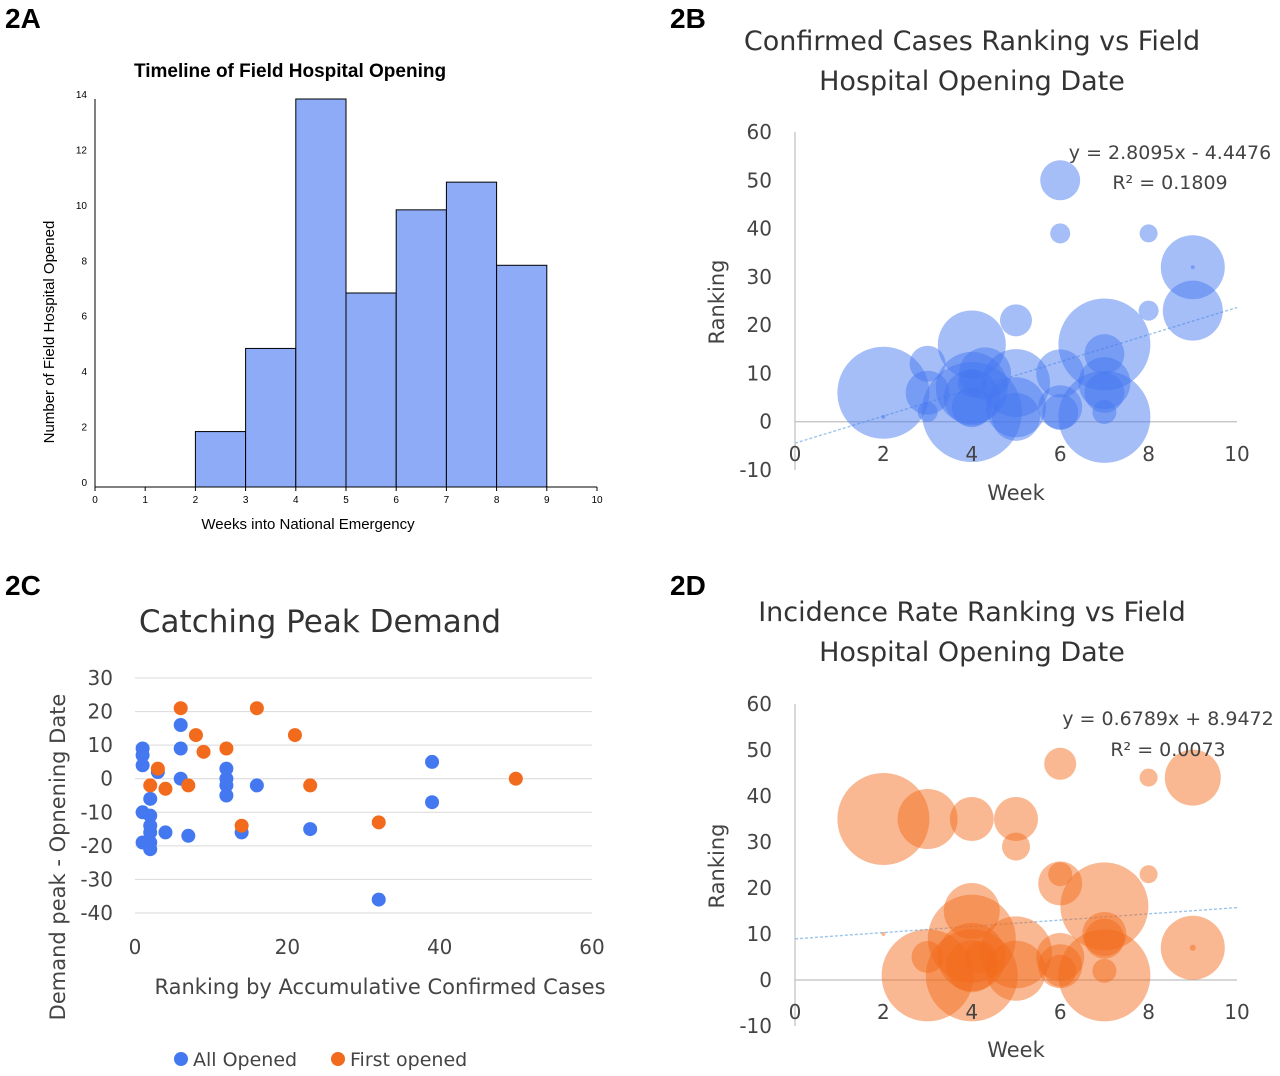  What do you see at coordinates (439, 947) in the screenshot?
I see `x-tick-label: 40` at bounding box center [439, 947].